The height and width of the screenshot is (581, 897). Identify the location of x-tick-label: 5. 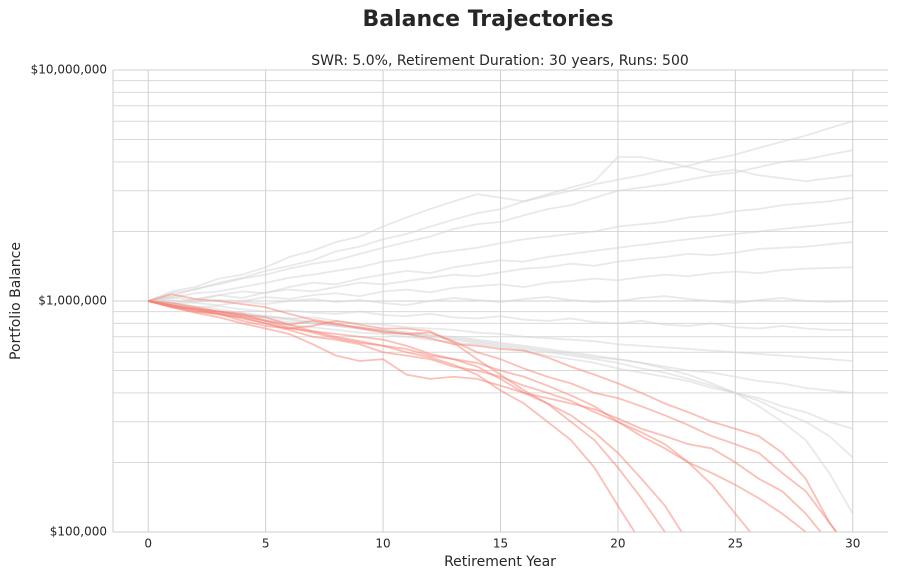
(266, 544).